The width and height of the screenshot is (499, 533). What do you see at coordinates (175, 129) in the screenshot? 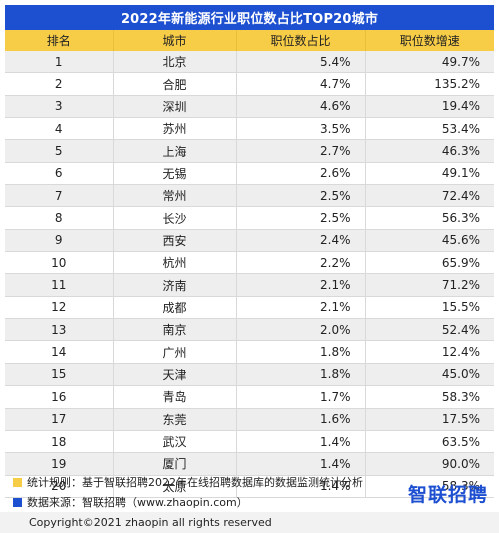
I see `cell-city: 苏州` at bounding box center [175, 129].